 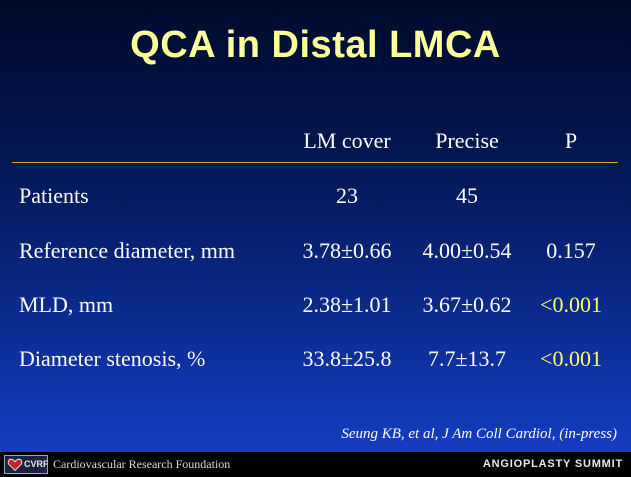 I want to click on lm-cover-value: 23, so click(x=347, y=195).